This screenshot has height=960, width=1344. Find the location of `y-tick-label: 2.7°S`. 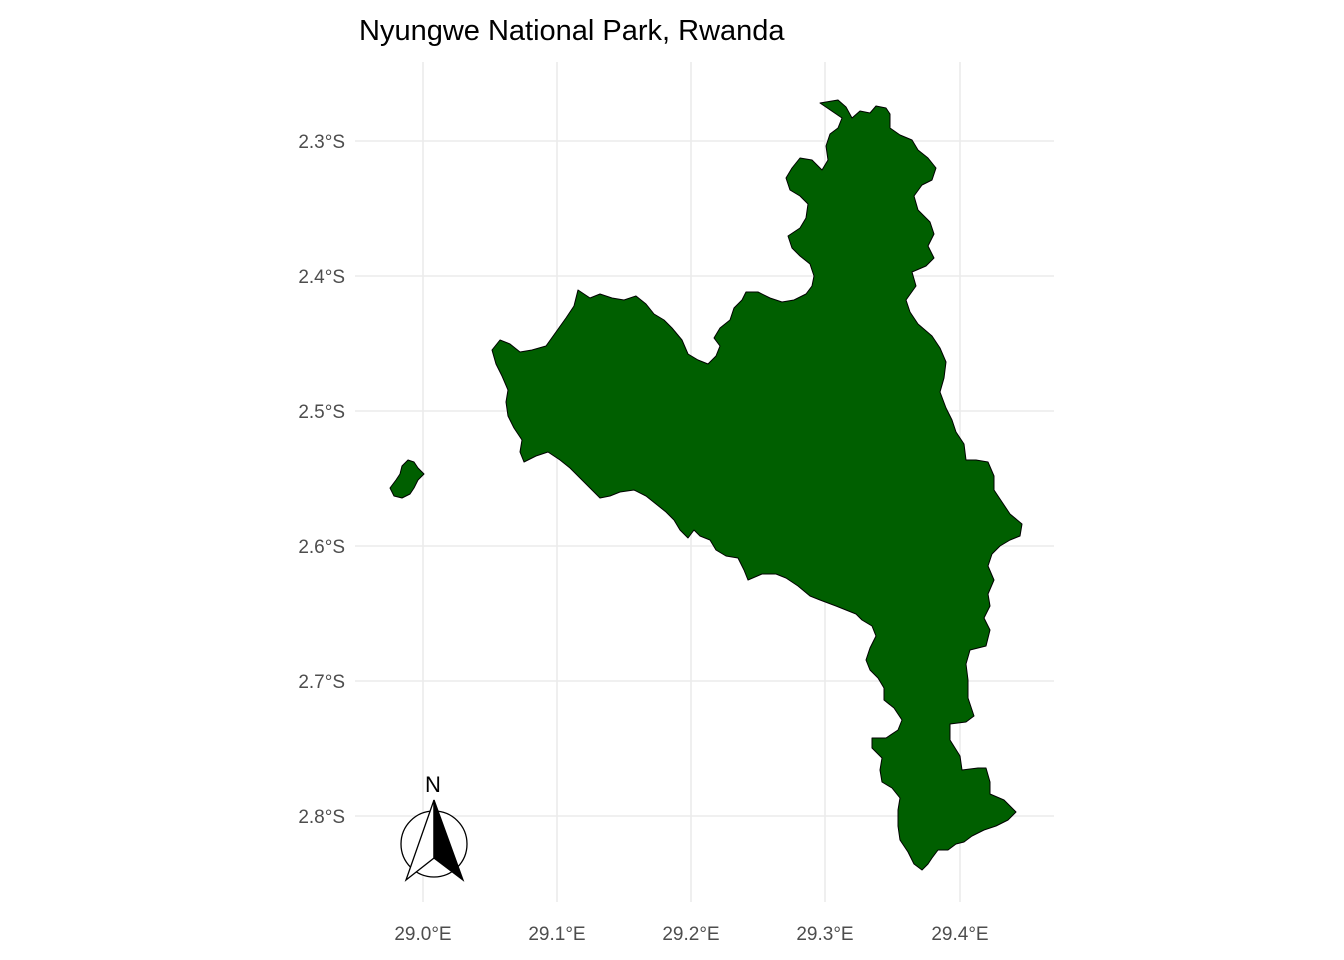

y-tick-label: 2.7°S is located at coordinates (321, 682).